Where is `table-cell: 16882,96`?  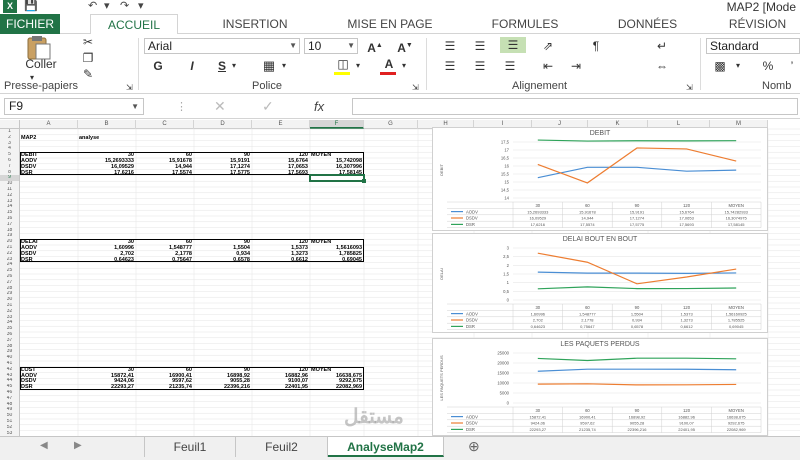 table-cell: 16882,96 is located at coordinates (296, 375).